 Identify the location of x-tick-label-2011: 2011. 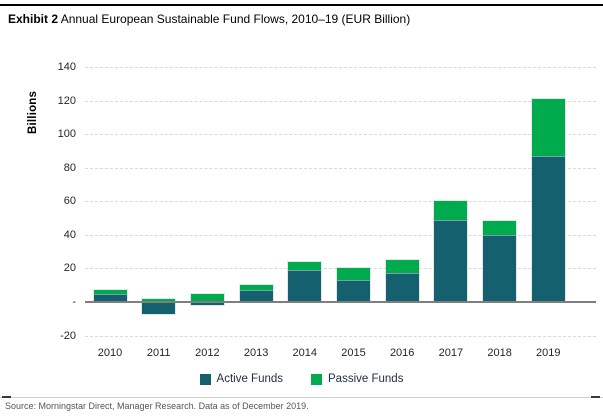
(158, 353).